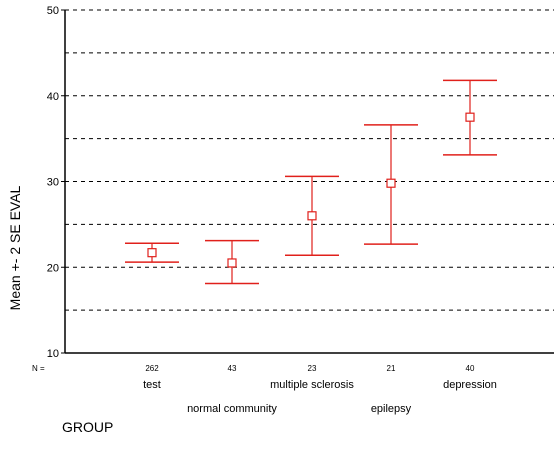 This screenshot has width=554, height=465. I want to click on y-axis-label: Mean +- 2 SE EVAL, so click(15, 247).